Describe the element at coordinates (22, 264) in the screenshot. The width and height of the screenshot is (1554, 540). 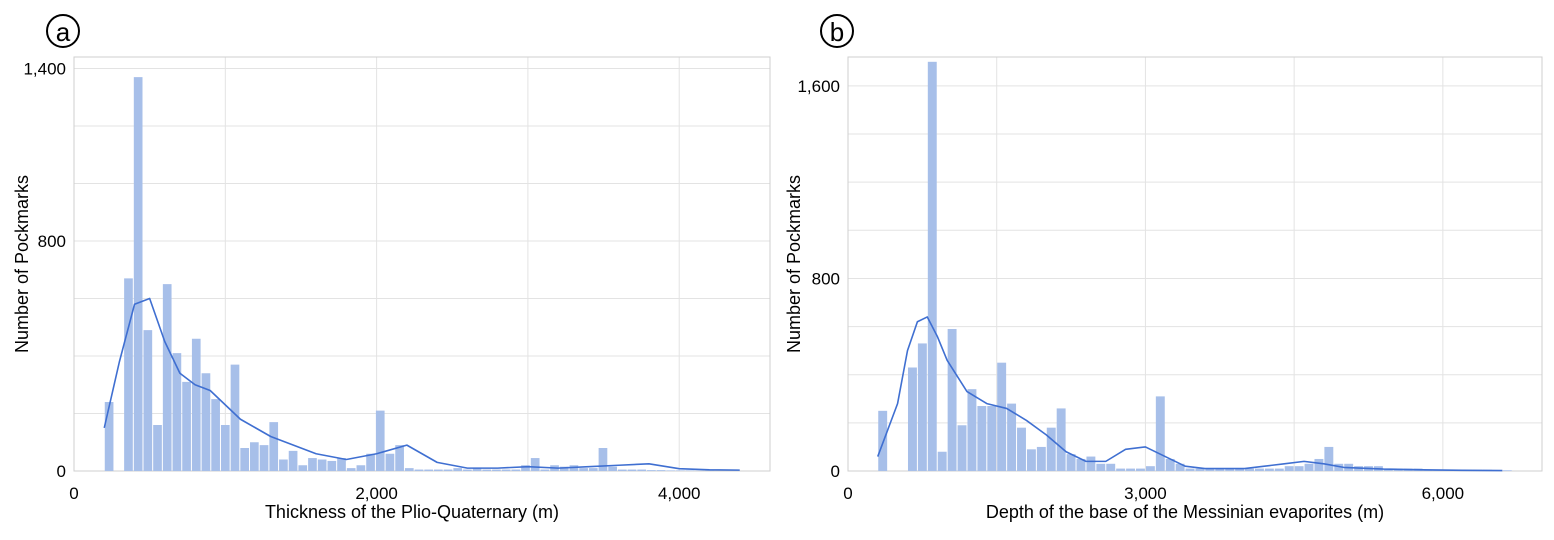
I see `y-axis-label: Number of Pockmarks` at that location.